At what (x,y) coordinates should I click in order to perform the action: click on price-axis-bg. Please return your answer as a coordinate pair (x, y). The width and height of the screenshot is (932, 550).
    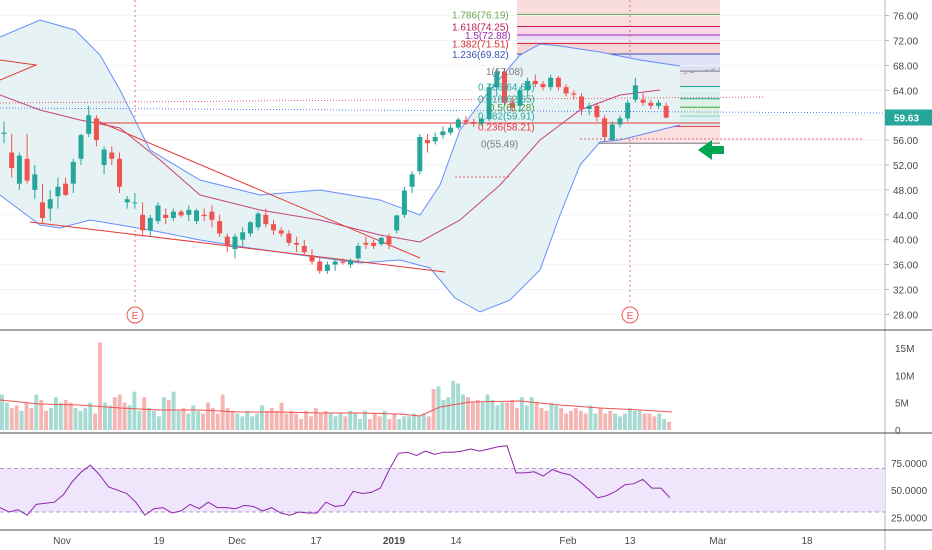
    Looking at the image, I should click on (908, 165).